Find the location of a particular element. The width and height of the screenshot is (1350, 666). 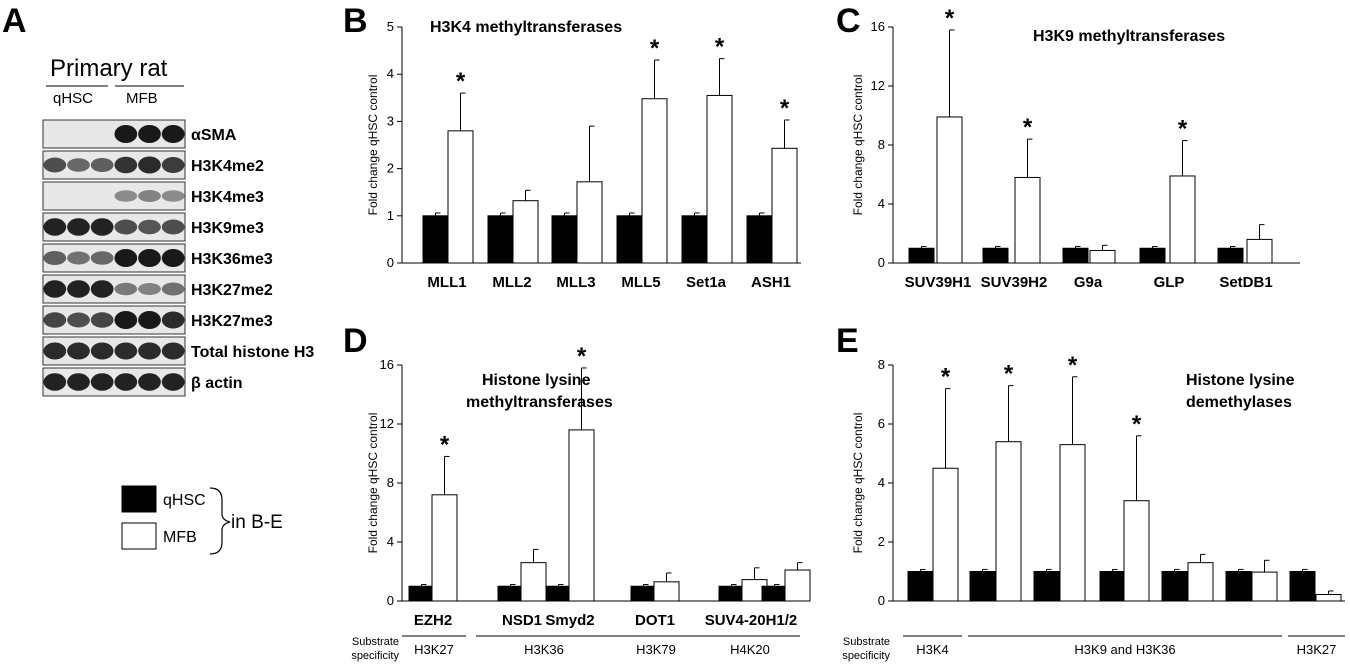

y-tick-label: 6 is located at coordinates (881, 423).